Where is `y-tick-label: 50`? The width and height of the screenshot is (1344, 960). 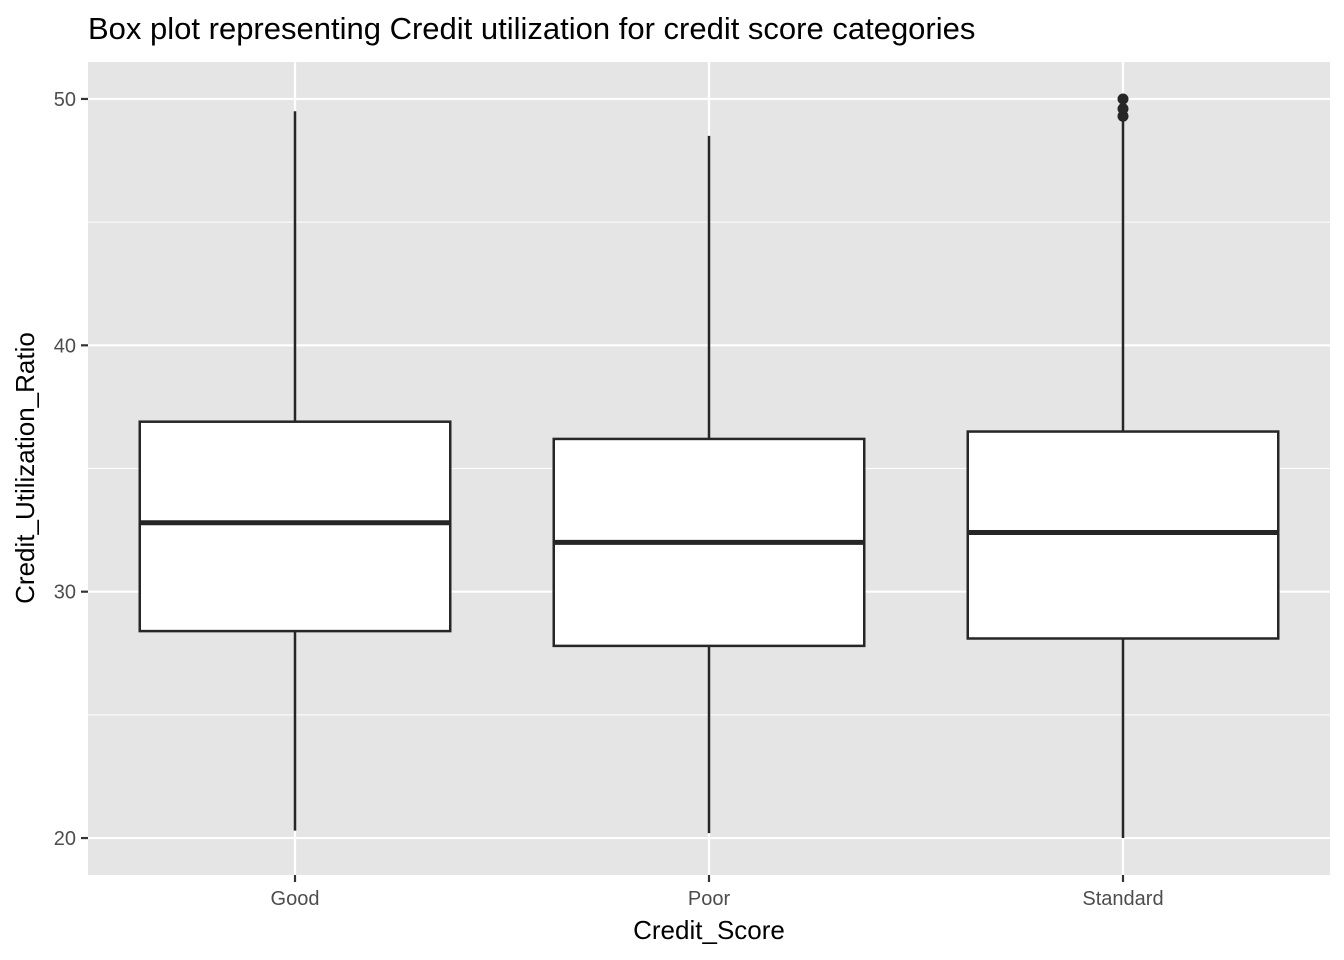 y-tick-label: 50 is located at coordinates (65, 100).